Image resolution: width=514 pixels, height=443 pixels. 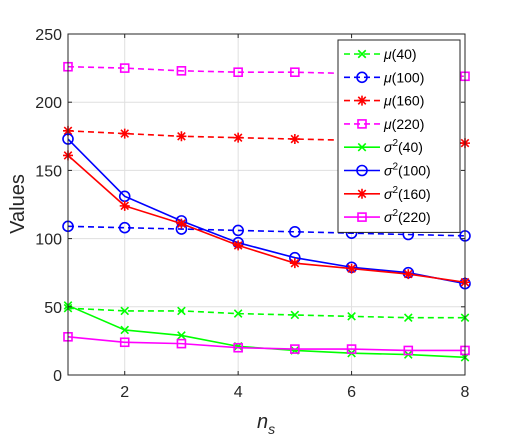 I want to click on legend-item: σ2(100), so click(x=387, y=170).